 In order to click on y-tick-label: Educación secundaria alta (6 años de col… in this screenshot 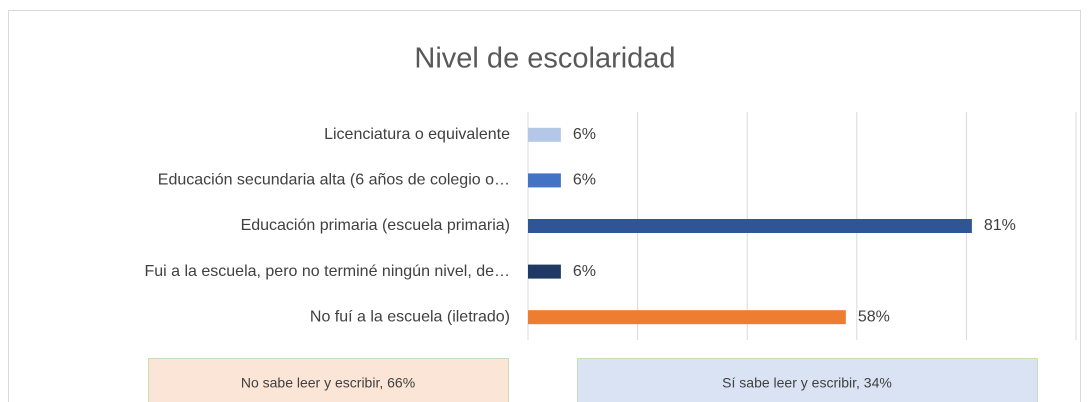, I will do `click(334, 180)`.